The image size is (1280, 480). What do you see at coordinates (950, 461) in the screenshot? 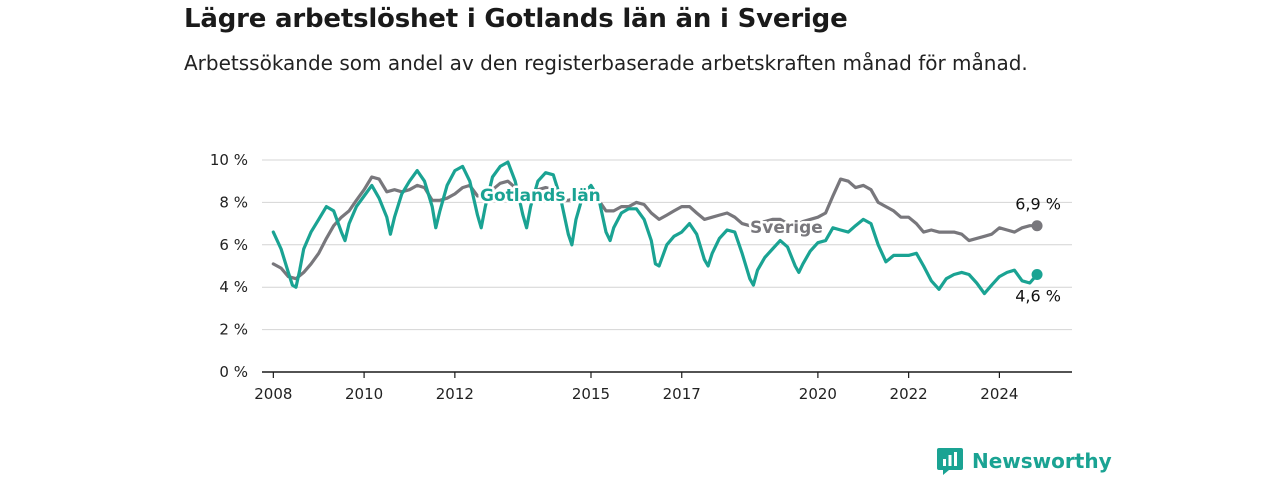
I see `newsworthy-logo-icon` at bounding box center [950, 461].